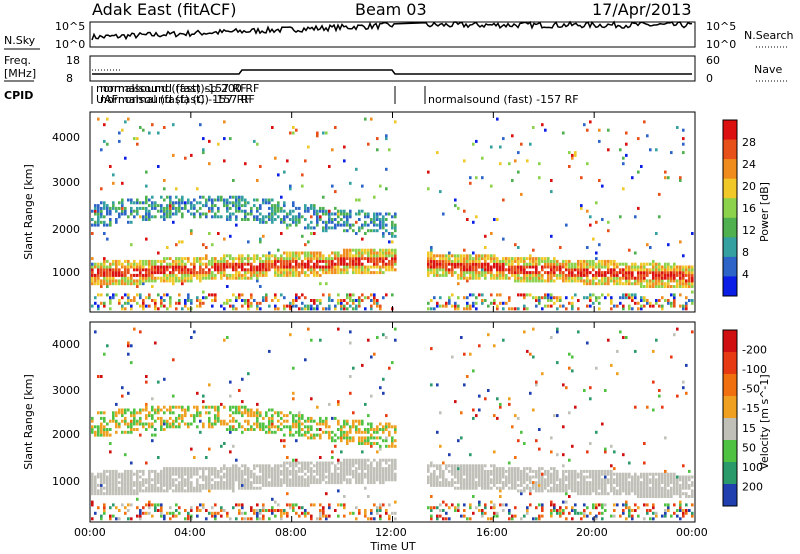 This screenshot has width=800, height=554. I want to click on colorbar-frame, so click(730, 208).